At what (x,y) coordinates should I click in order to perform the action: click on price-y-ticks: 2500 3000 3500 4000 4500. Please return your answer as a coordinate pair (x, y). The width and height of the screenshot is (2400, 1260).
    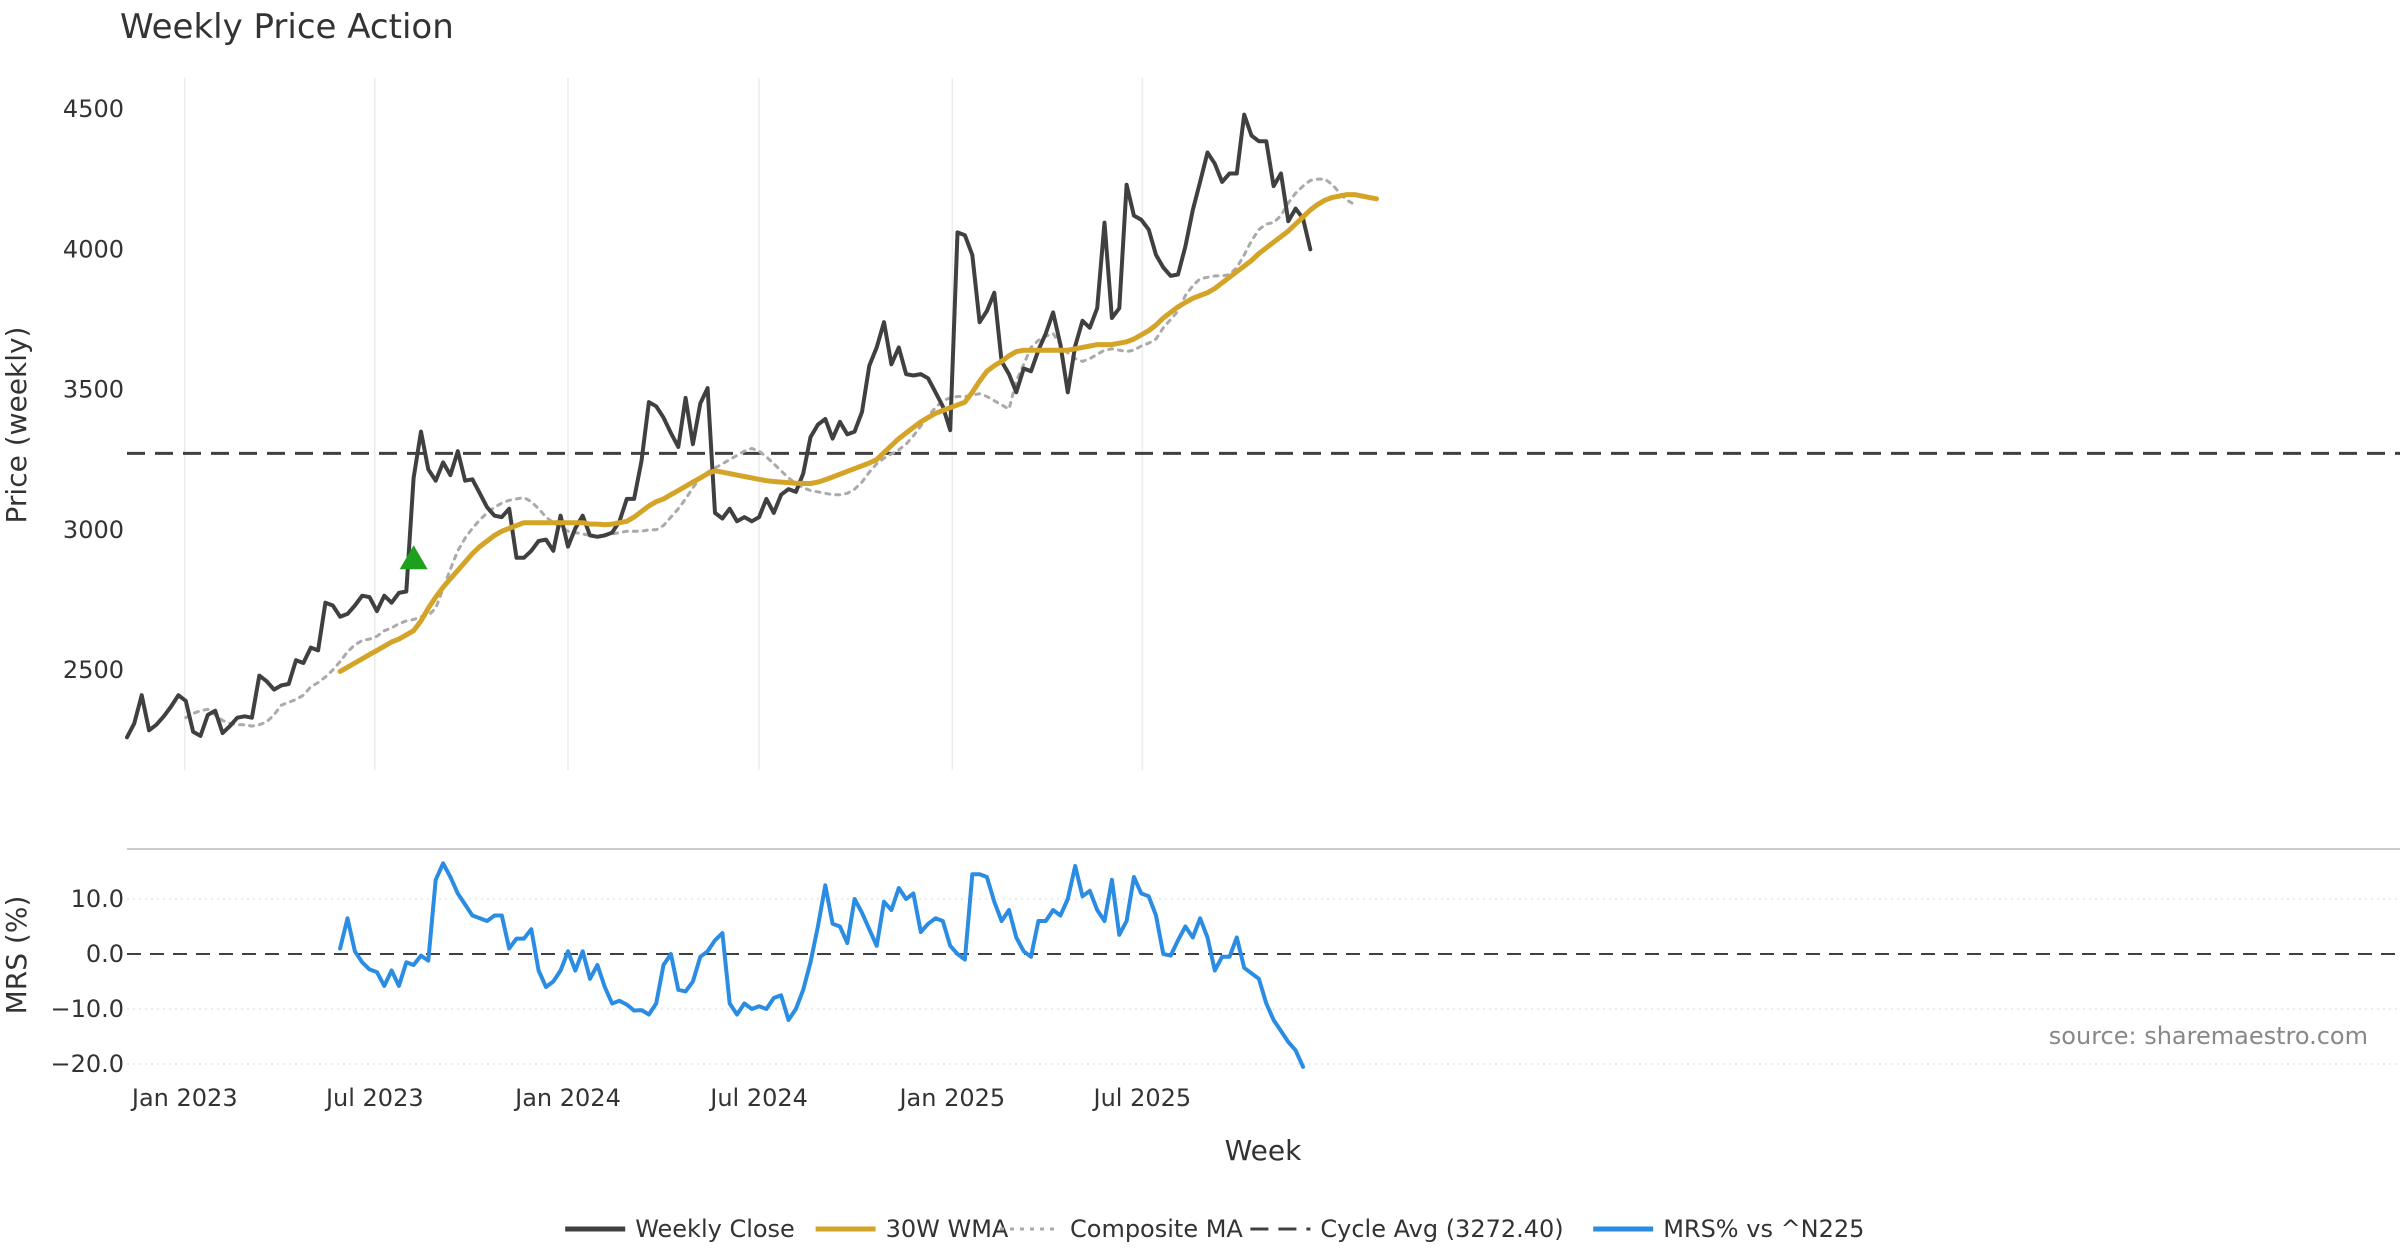
    Looking at the image, I should click on (93, 389).